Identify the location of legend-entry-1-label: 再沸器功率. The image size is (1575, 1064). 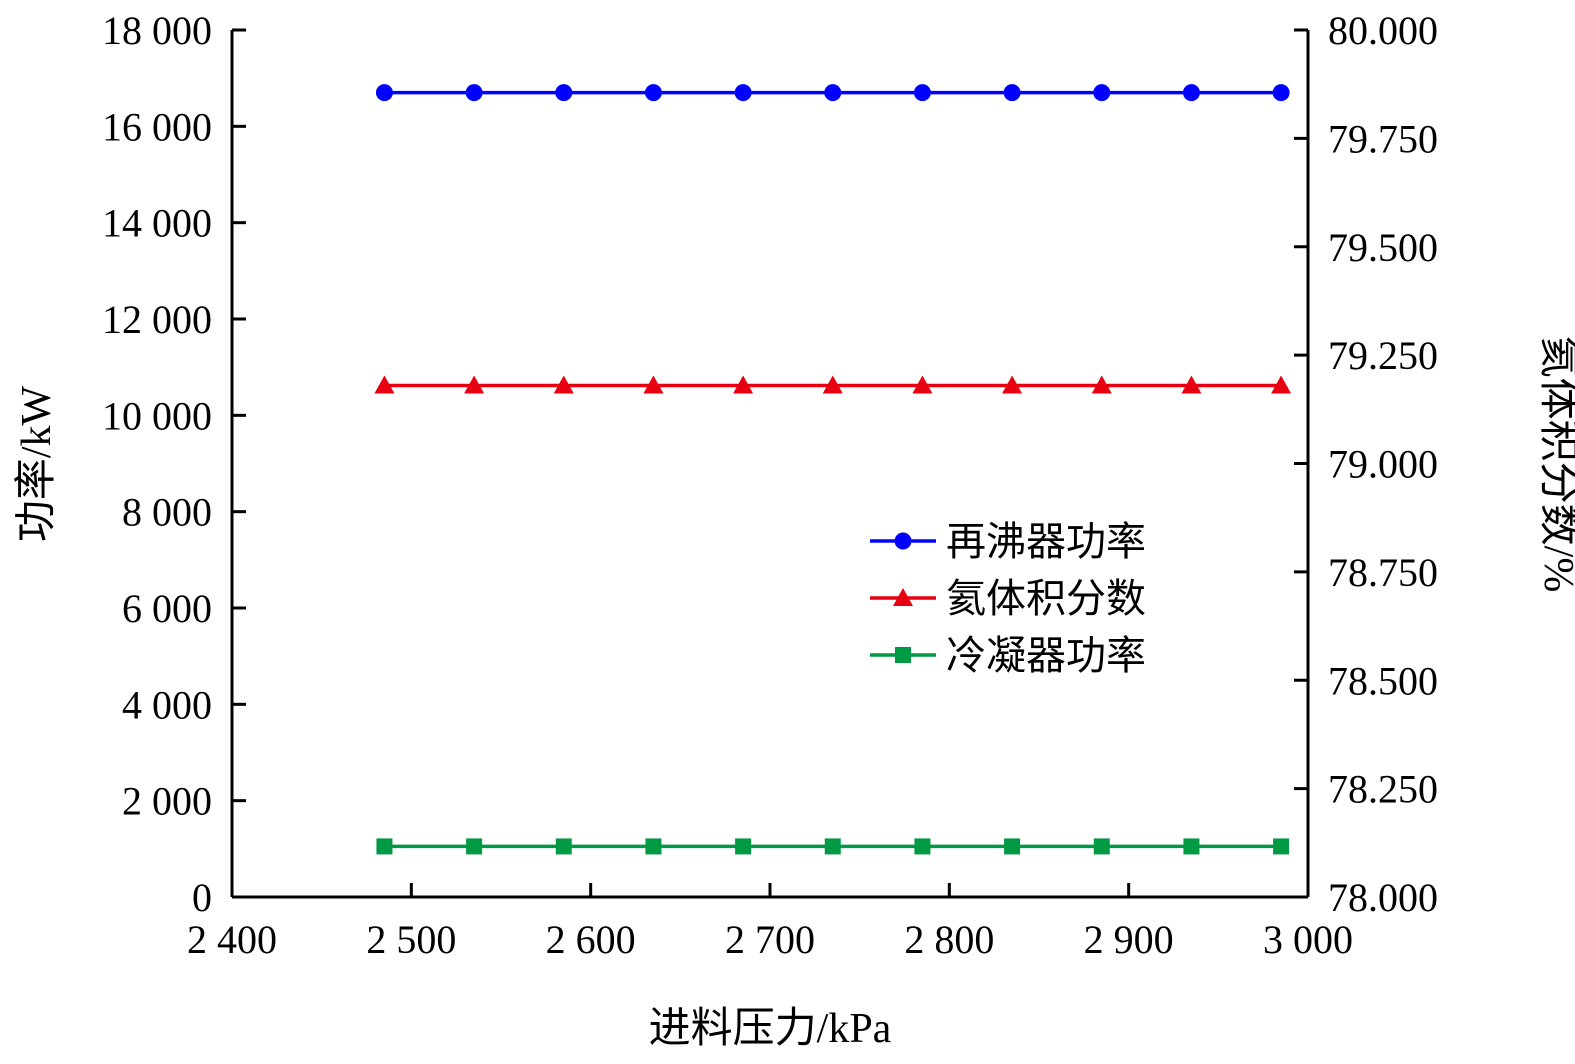
(1046, 541).